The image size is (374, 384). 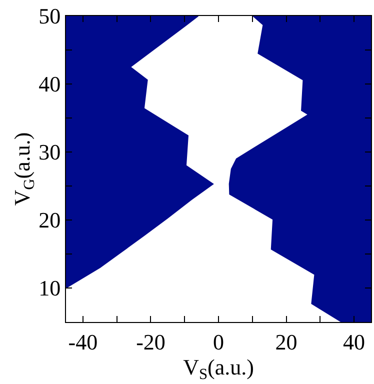 I want to click on x-tick-label: -40, so click(x=83, y=341).